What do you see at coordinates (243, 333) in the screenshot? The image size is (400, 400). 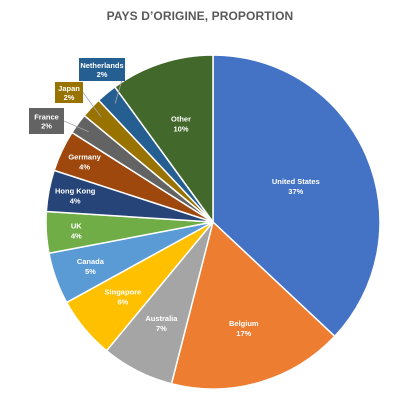 I see `slice-value-belgium: 17%` at bounding box center [243, 333].